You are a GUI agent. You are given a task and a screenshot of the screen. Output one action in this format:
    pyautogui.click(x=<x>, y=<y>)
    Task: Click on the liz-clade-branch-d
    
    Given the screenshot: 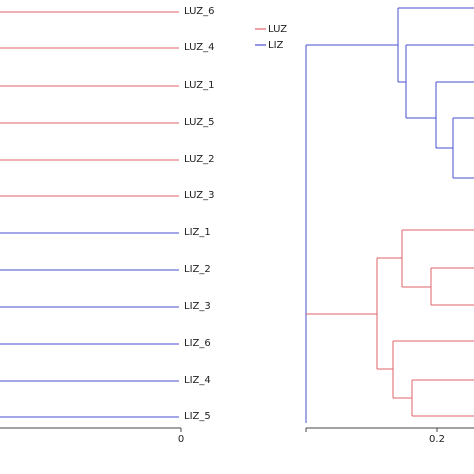 What is the action you would take?
    pyautogui.click(x=463, y=148)
    